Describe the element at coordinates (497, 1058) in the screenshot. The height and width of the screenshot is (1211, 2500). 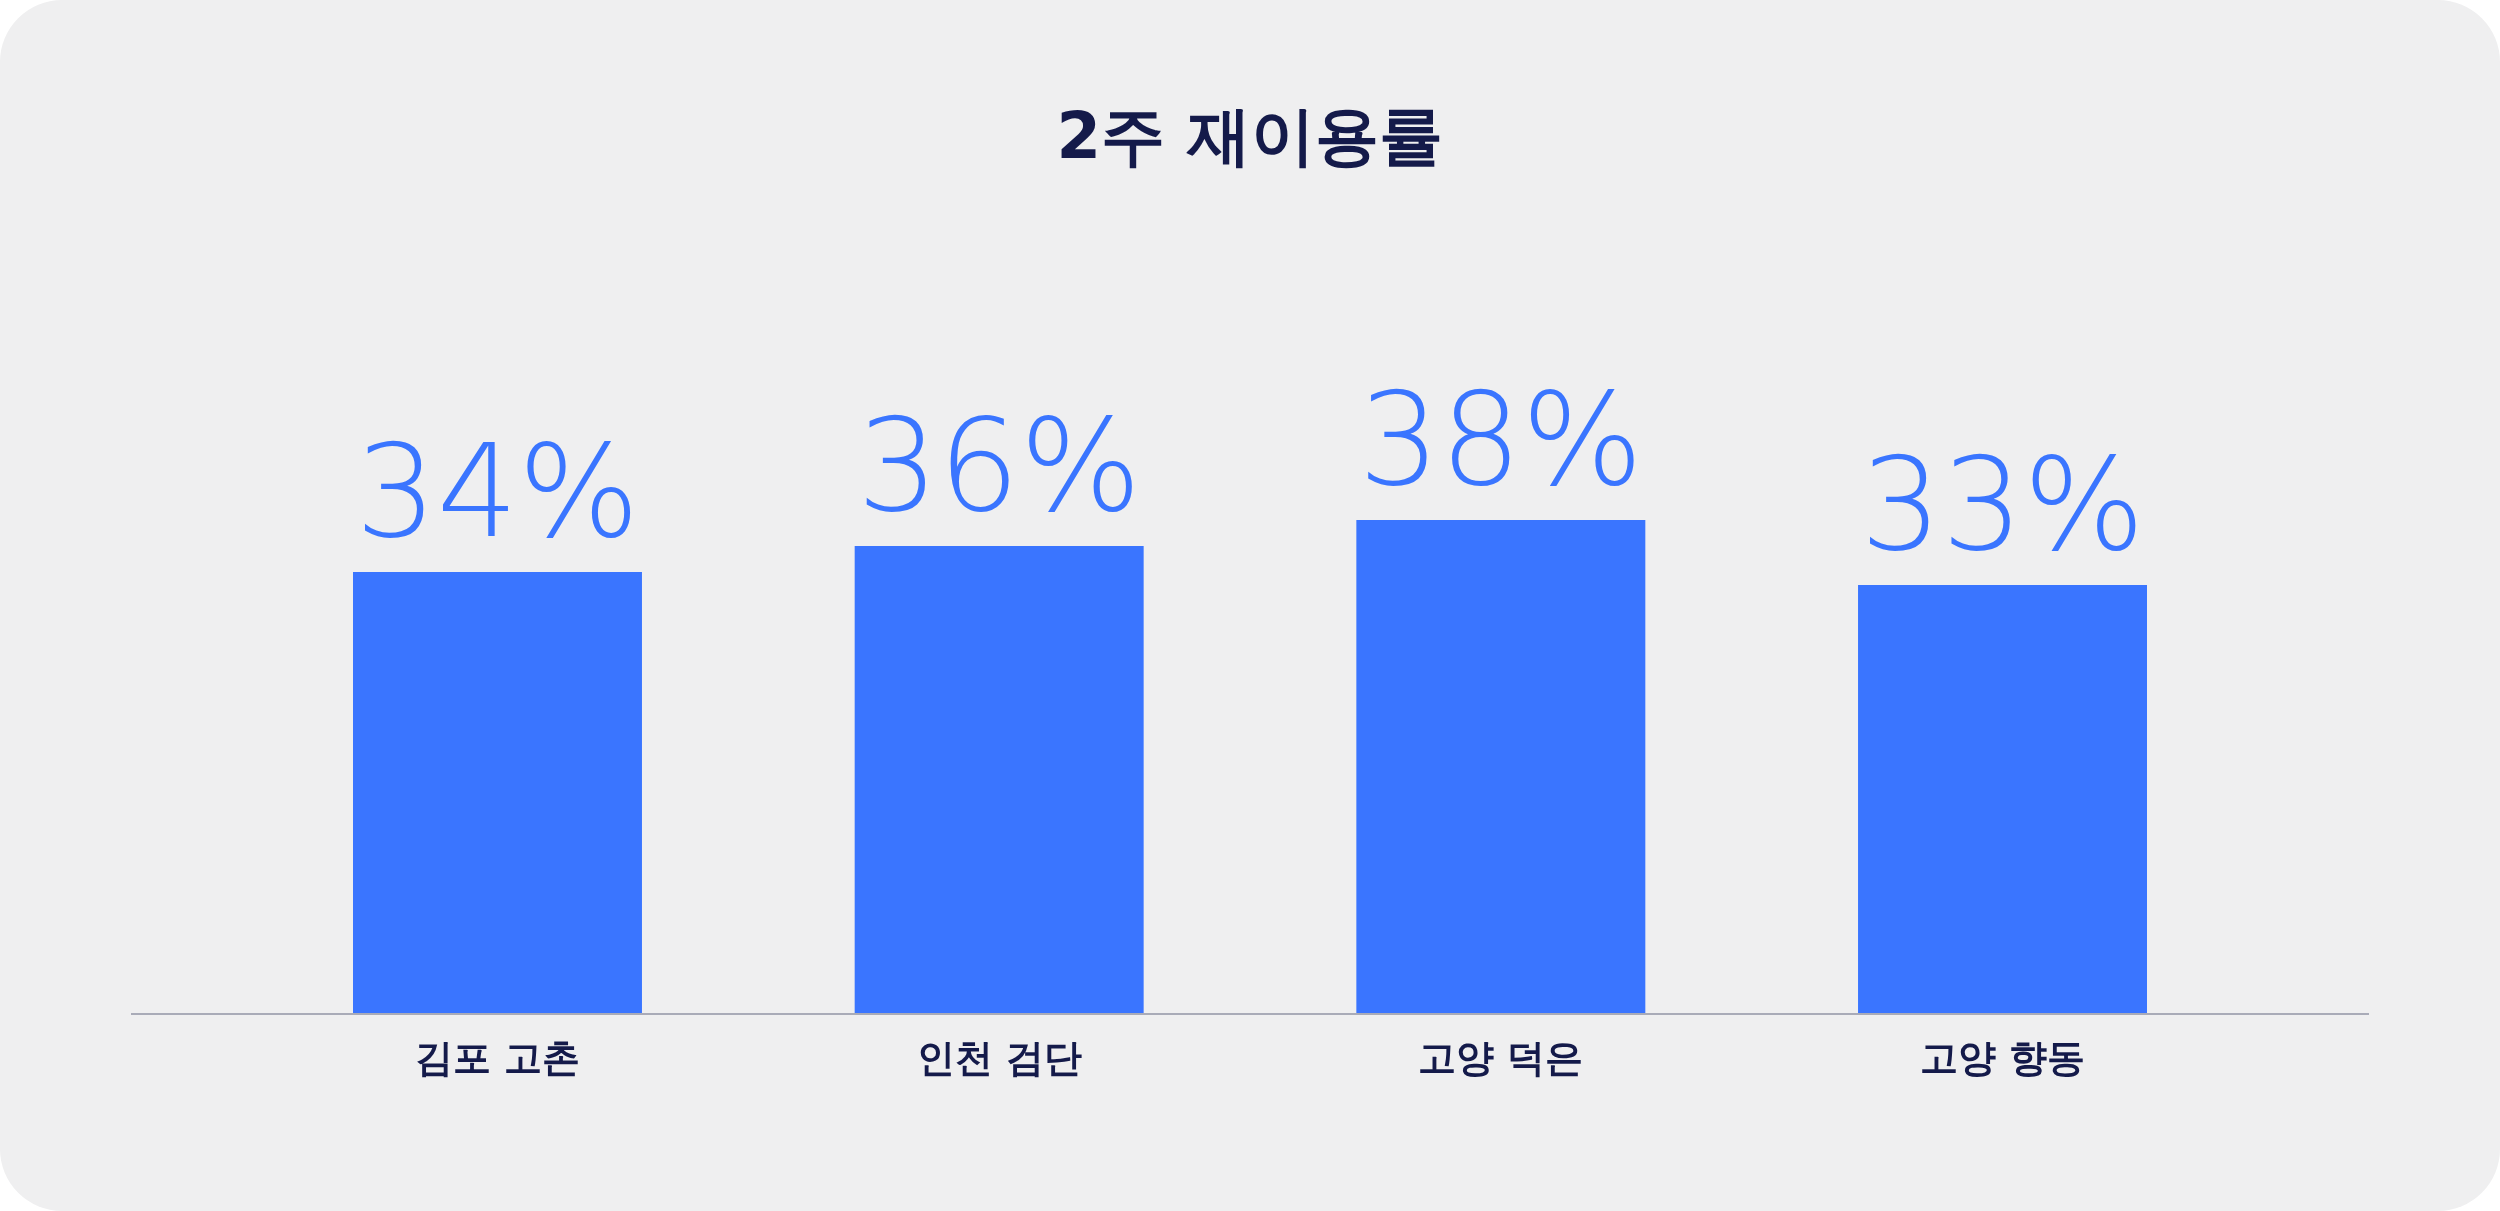
I see `x-tick-label: 김포 고촌` at that location.